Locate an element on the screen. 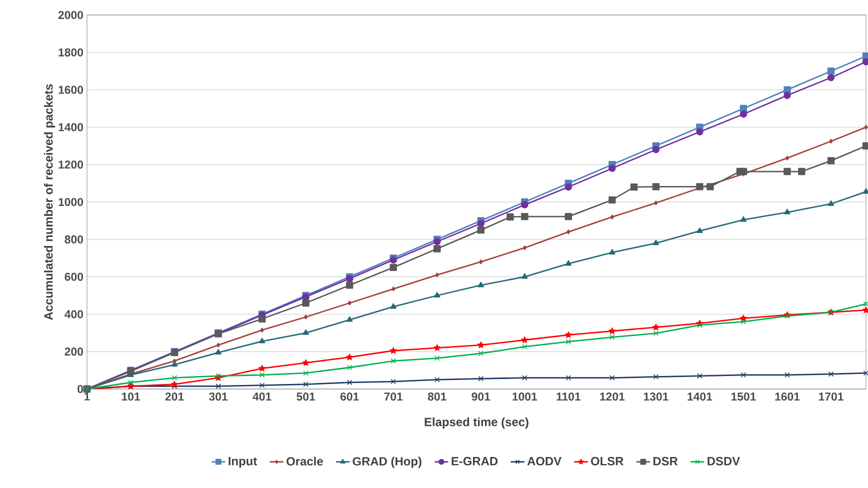 This screenshot has height=488, width=868. x-tick-label: 1001 is located at coordinates (525, 396).